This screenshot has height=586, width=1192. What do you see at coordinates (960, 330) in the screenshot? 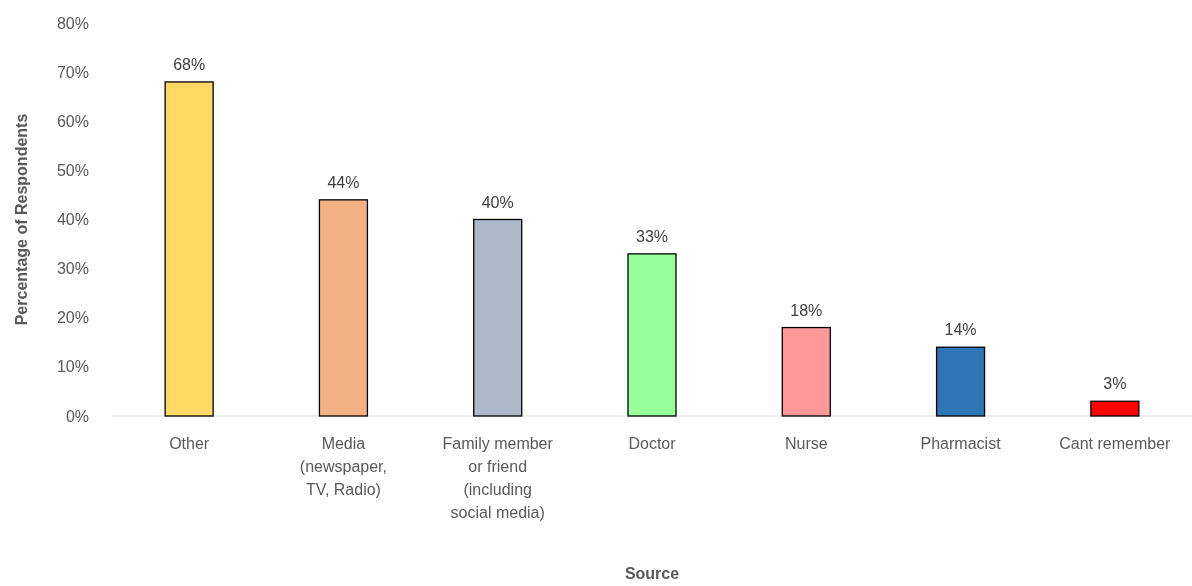
I see `data-label: 14%` at bounding box center [960, 330].